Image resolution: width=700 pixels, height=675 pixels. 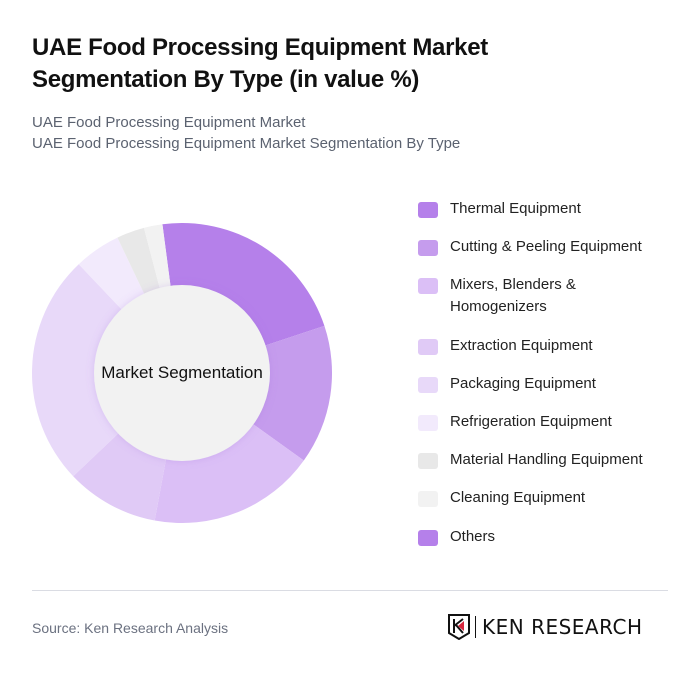 I want to click on legend-item: Extraction Equipment, so click(x=553, y=346).